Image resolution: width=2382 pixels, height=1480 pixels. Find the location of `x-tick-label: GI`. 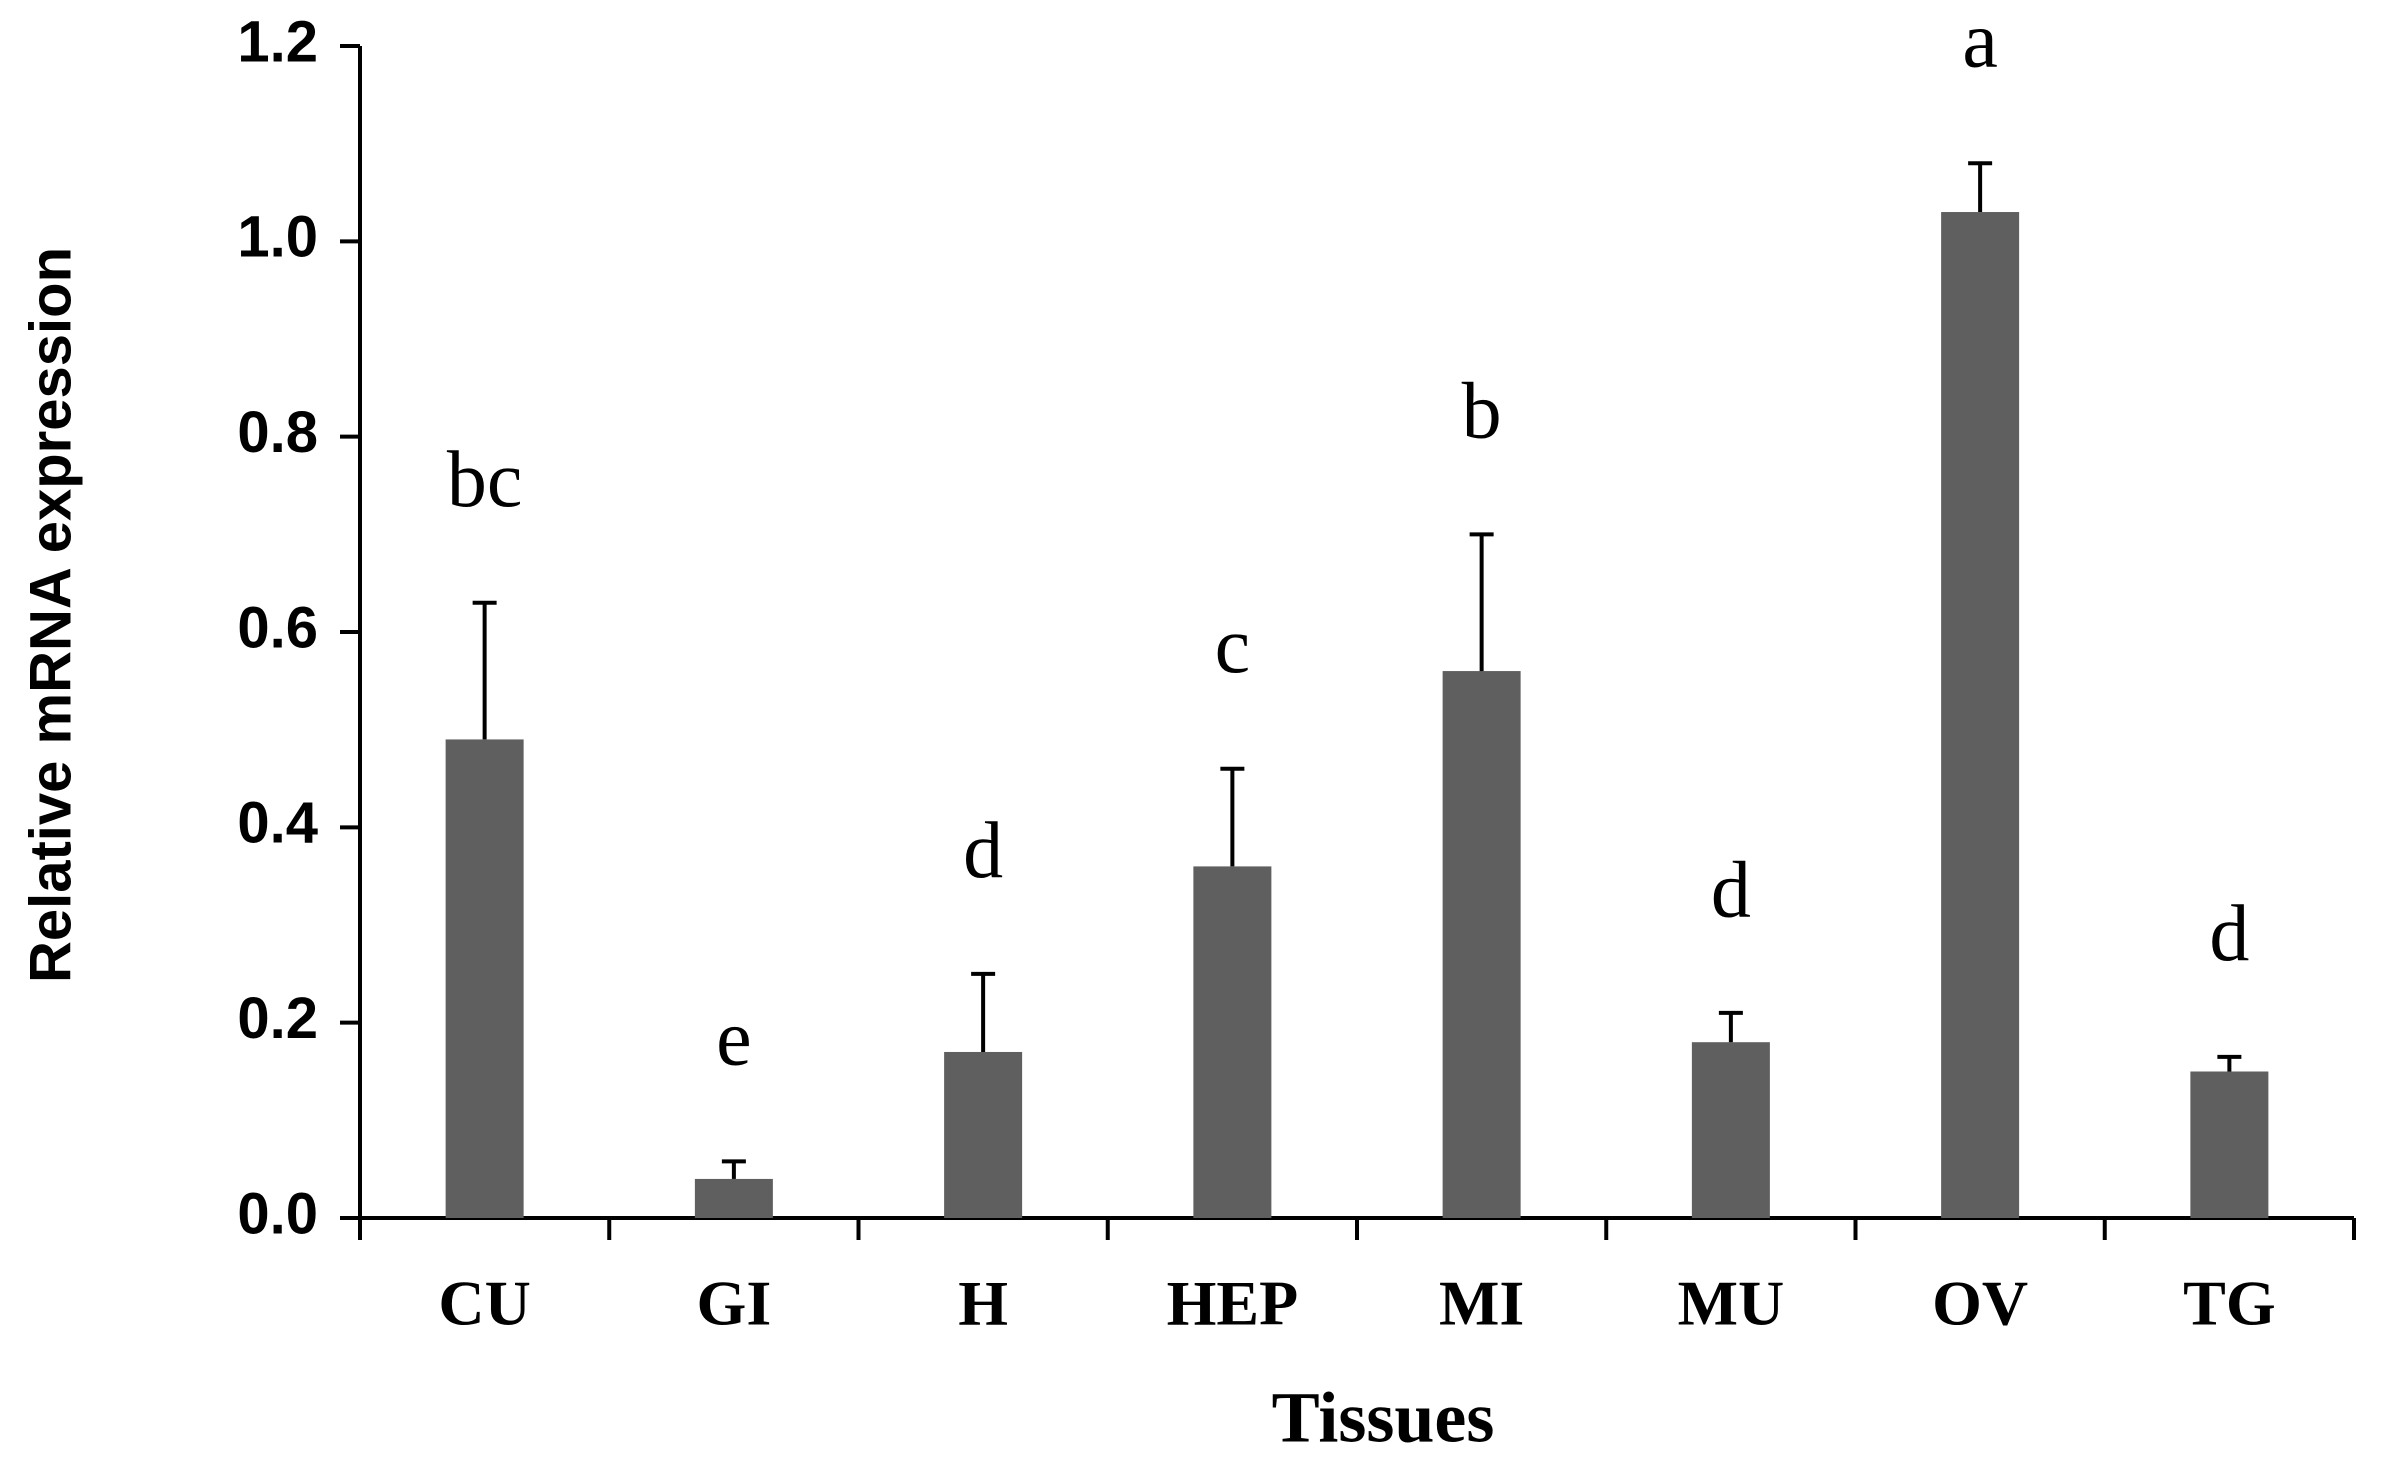

x-tick-label: GI is located at coordinates (734, 1303).